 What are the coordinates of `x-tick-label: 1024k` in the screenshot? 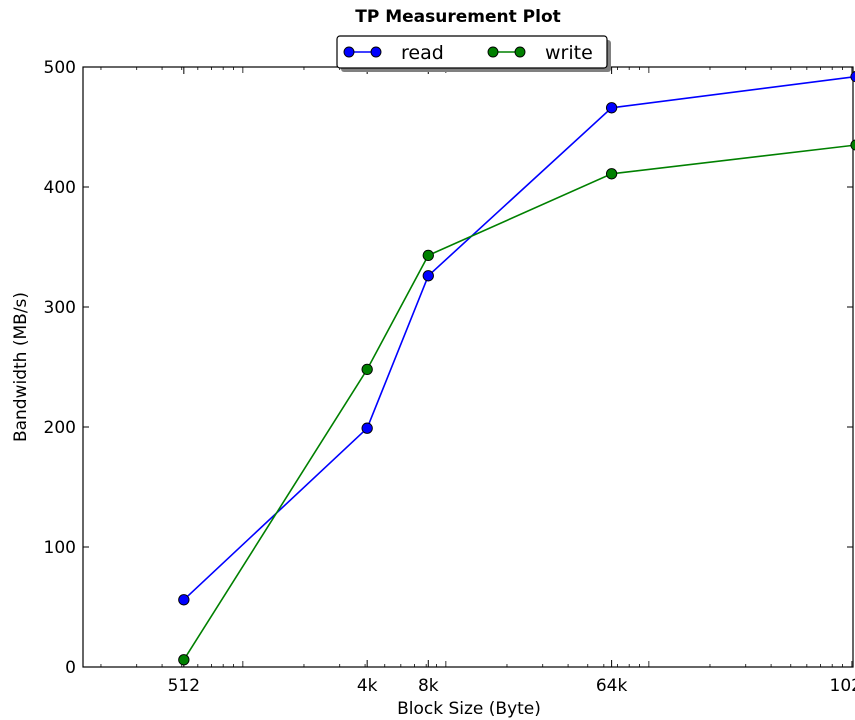 It's located at (842, 686).